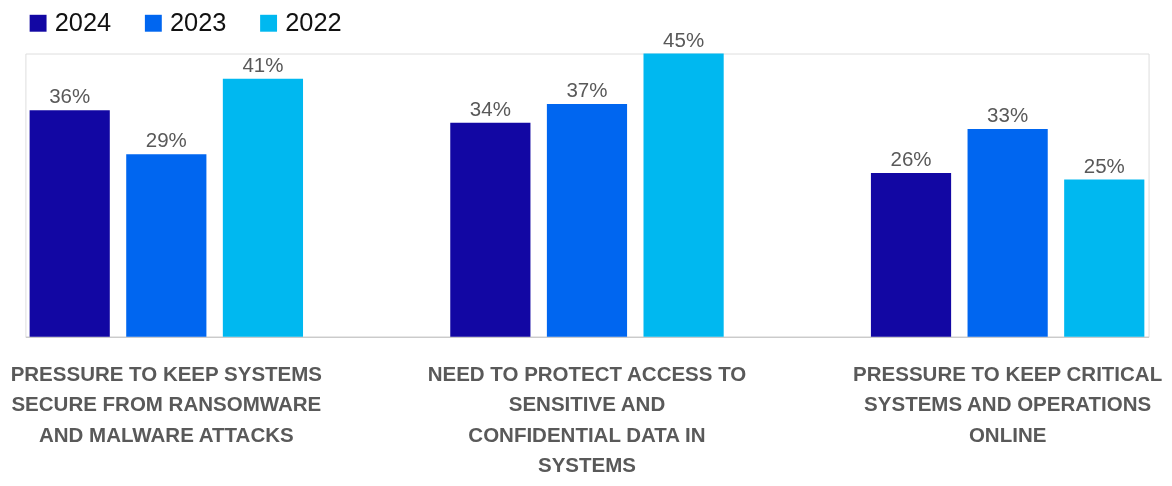 The width and height of the screenshot is (1172, 486). Describe the element at coordinates (263, 64) in the screenshot. I see `data-label: 41%` at that location.